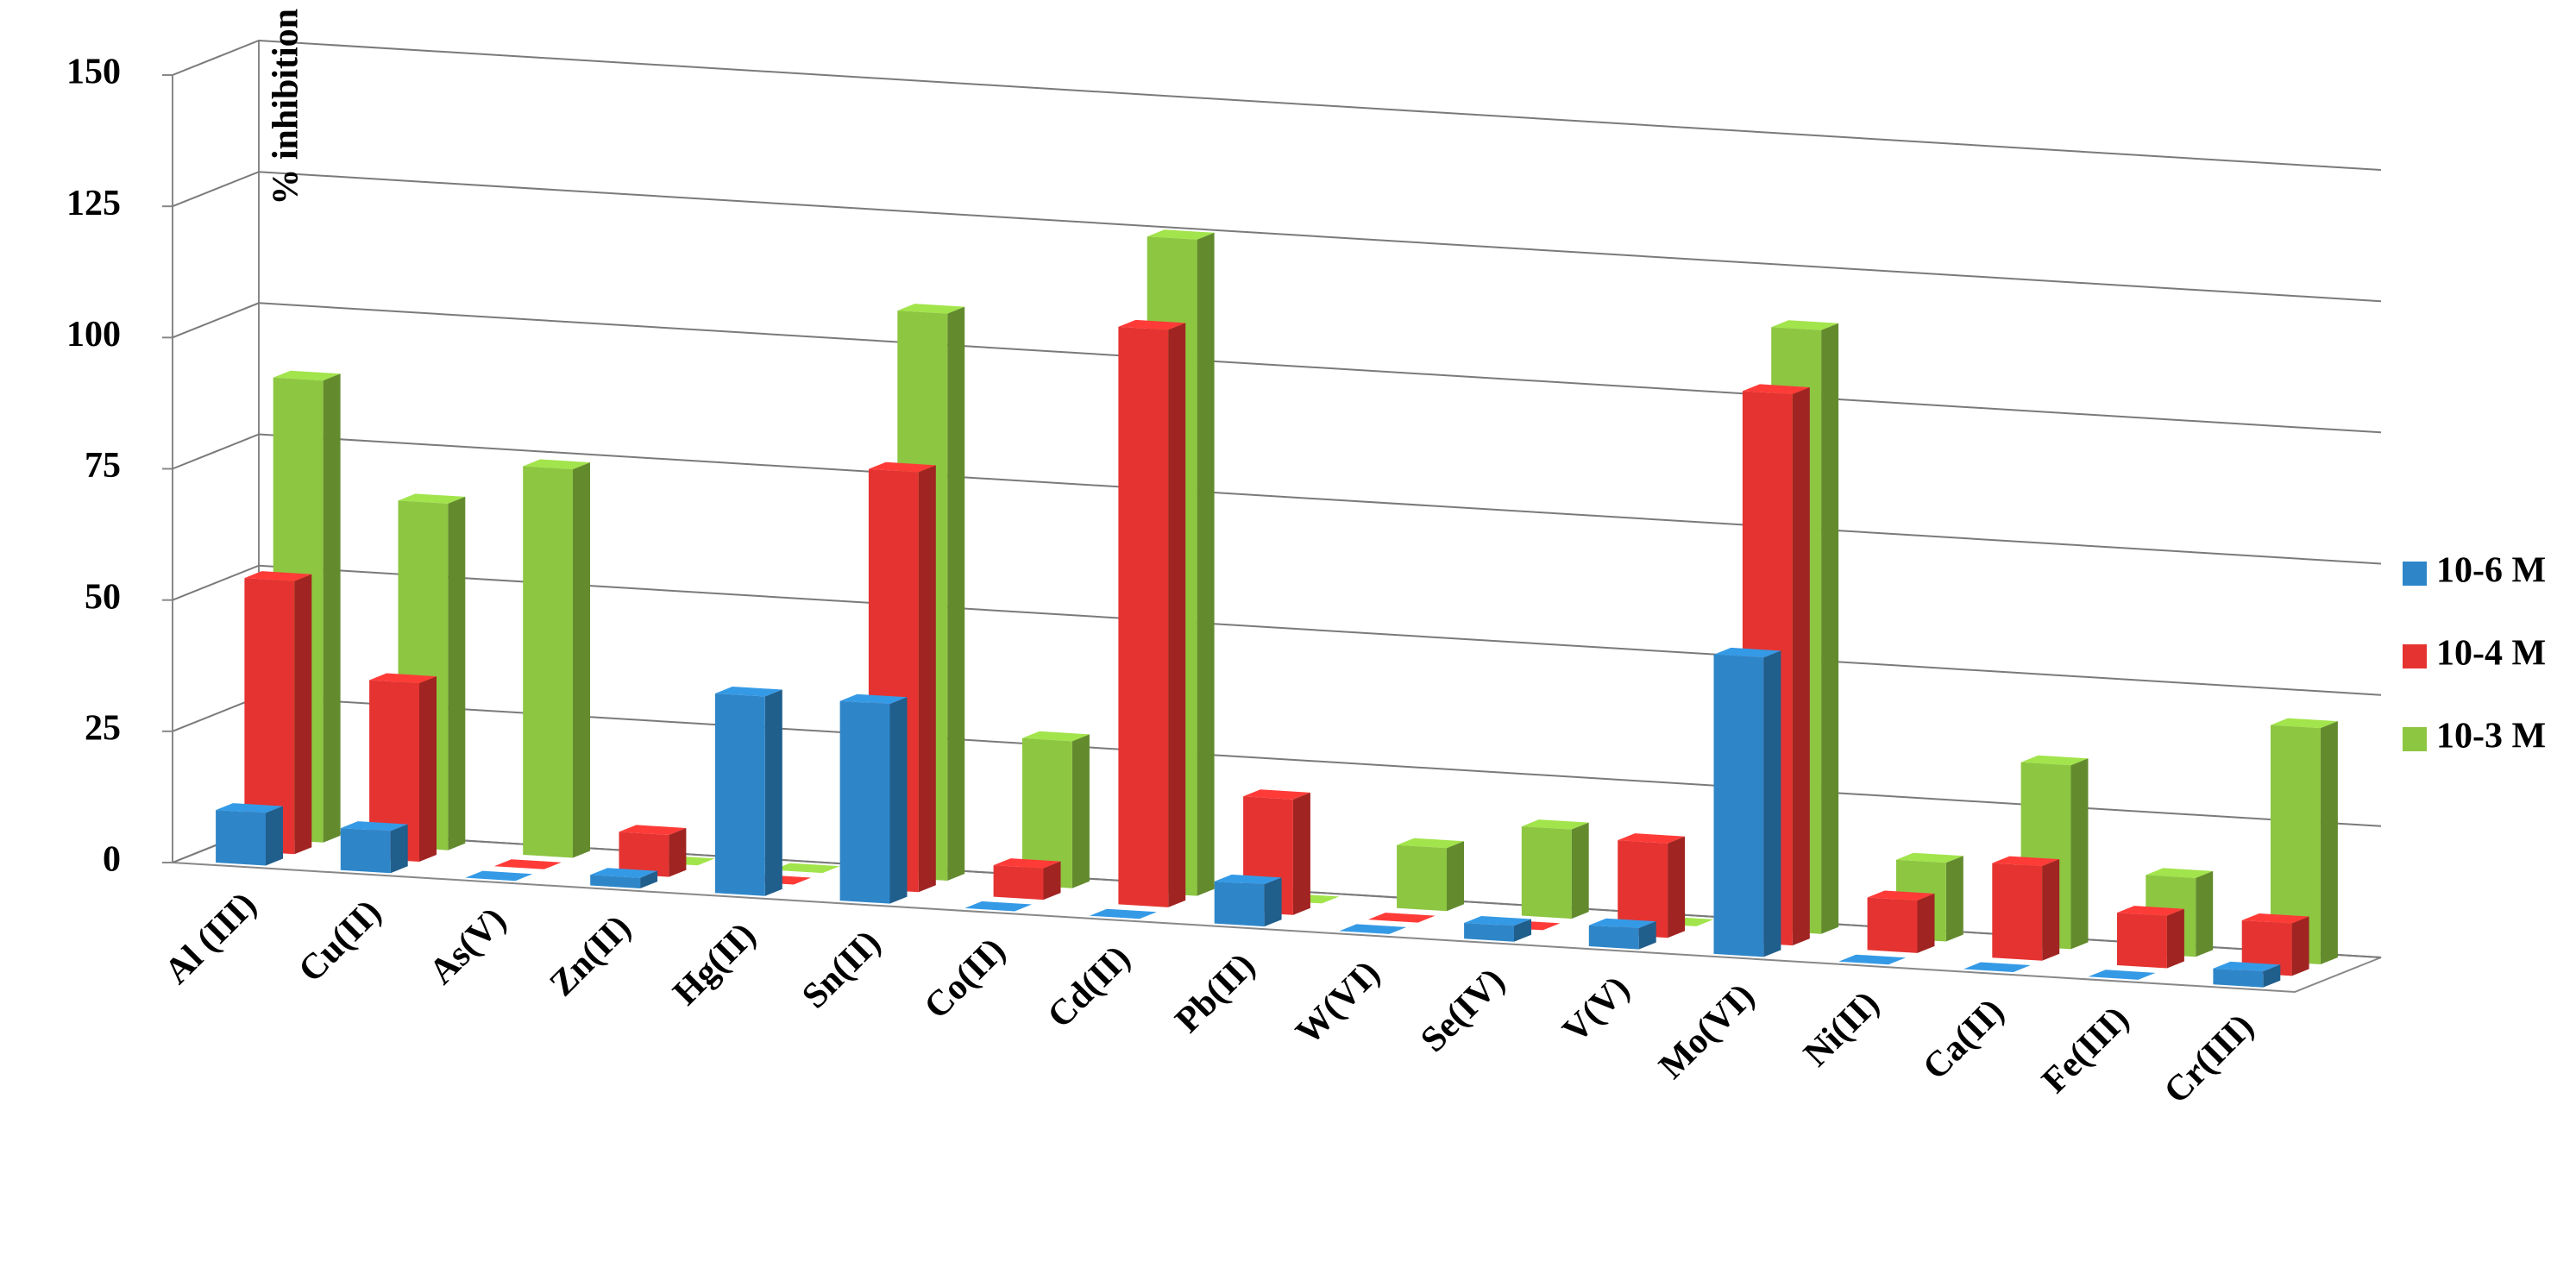  I want to click on x-tick-label: Pb(II), so click(1215, 993).